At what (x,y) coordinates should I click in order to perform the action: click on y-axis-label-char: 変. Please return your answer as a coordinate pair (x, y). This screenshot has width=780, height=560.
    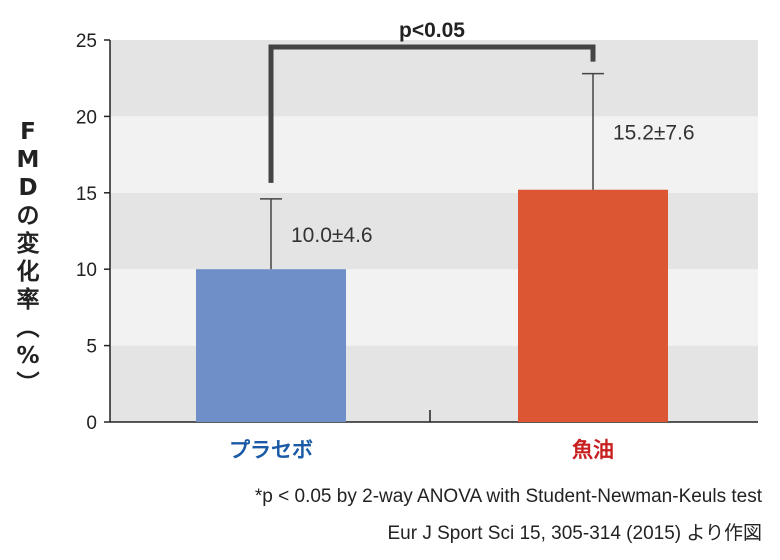
    Looking at the image, I should click on (28, 244).